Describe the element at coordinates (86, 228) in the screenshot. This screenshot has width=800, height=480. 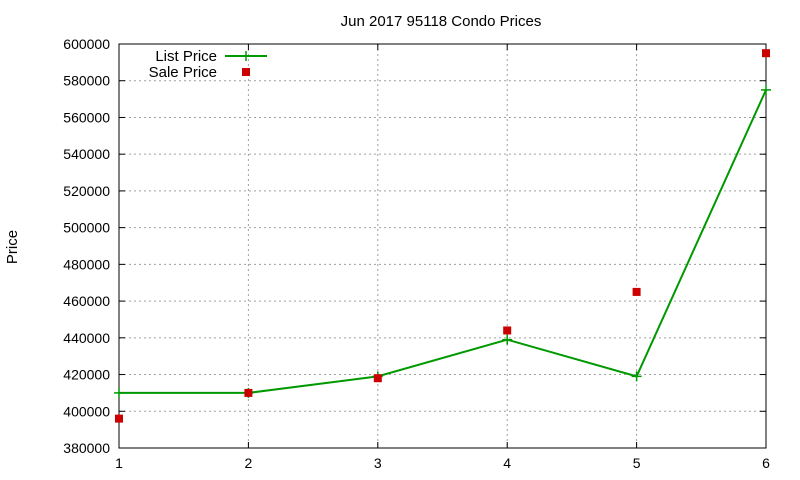
I see `y-tick-label: 500000` at that location.